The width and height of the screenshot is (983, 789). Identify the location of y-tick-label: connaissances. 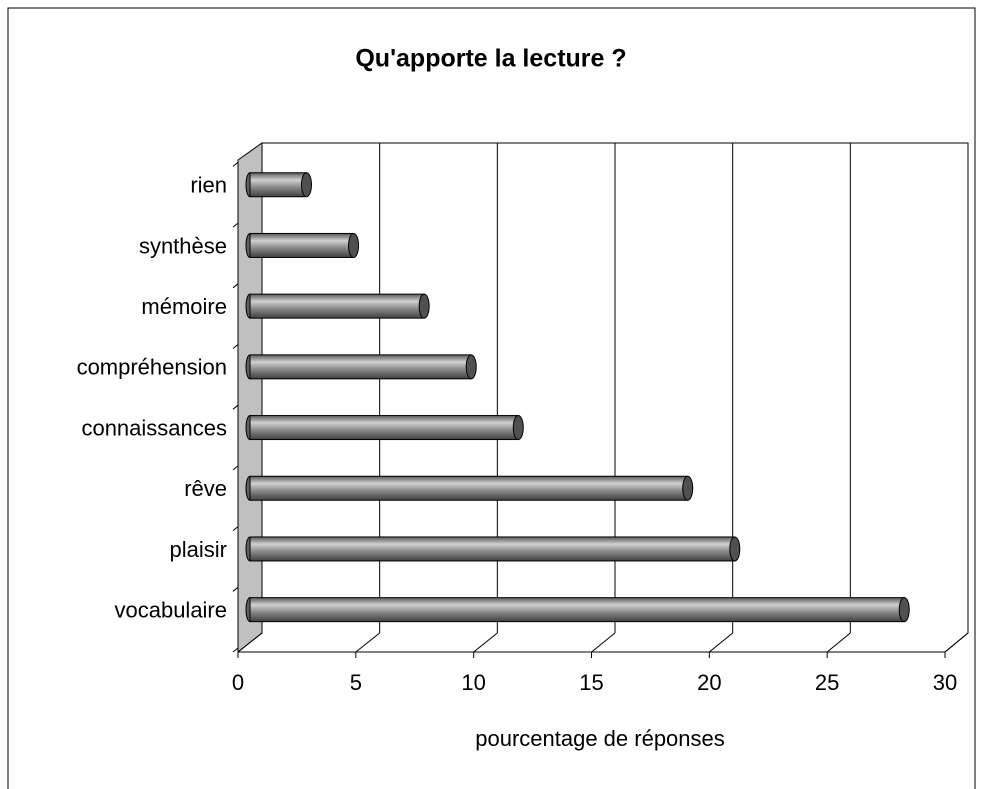
(154, 427).